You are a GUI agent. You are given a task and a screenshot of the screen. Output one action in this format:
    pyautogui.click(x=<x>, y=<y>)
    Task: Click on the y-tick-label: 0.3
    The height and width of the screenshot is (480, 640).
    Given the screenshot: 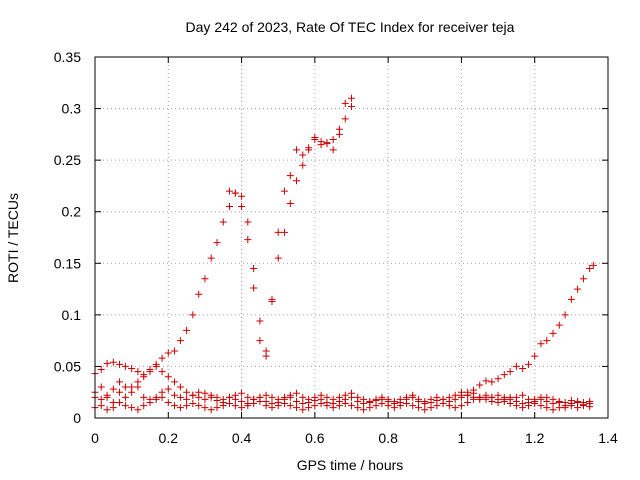 What is the action you would take?
    pyautogui.click(x=72, y=109)
    